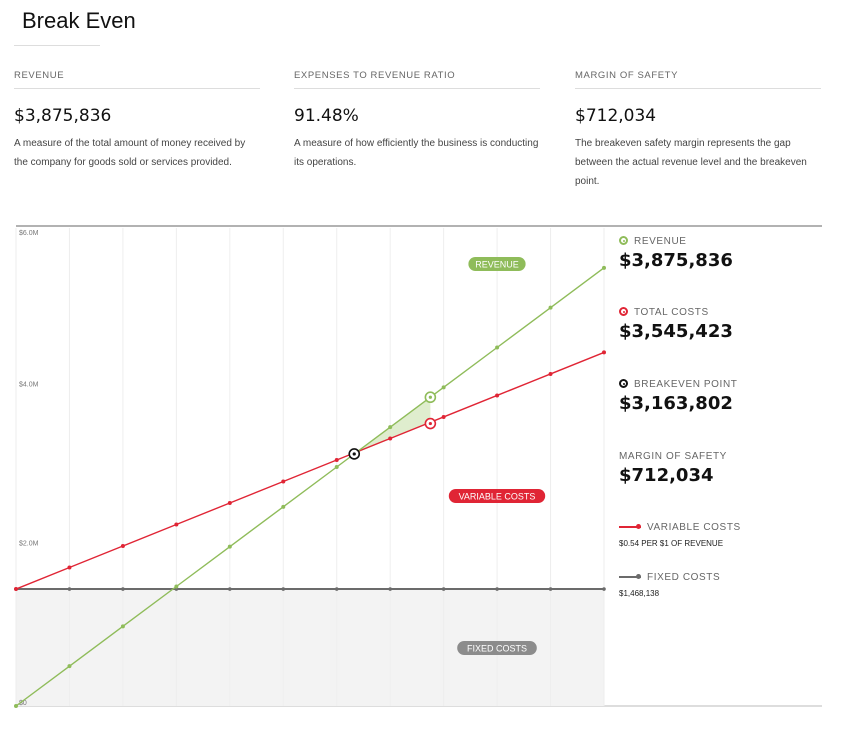 The image size is (863, 748). What do you see at coordinates (29, 233) in the screenshot?
I see `y-tick-label: $6.0M` at bounding box center [29, 233].